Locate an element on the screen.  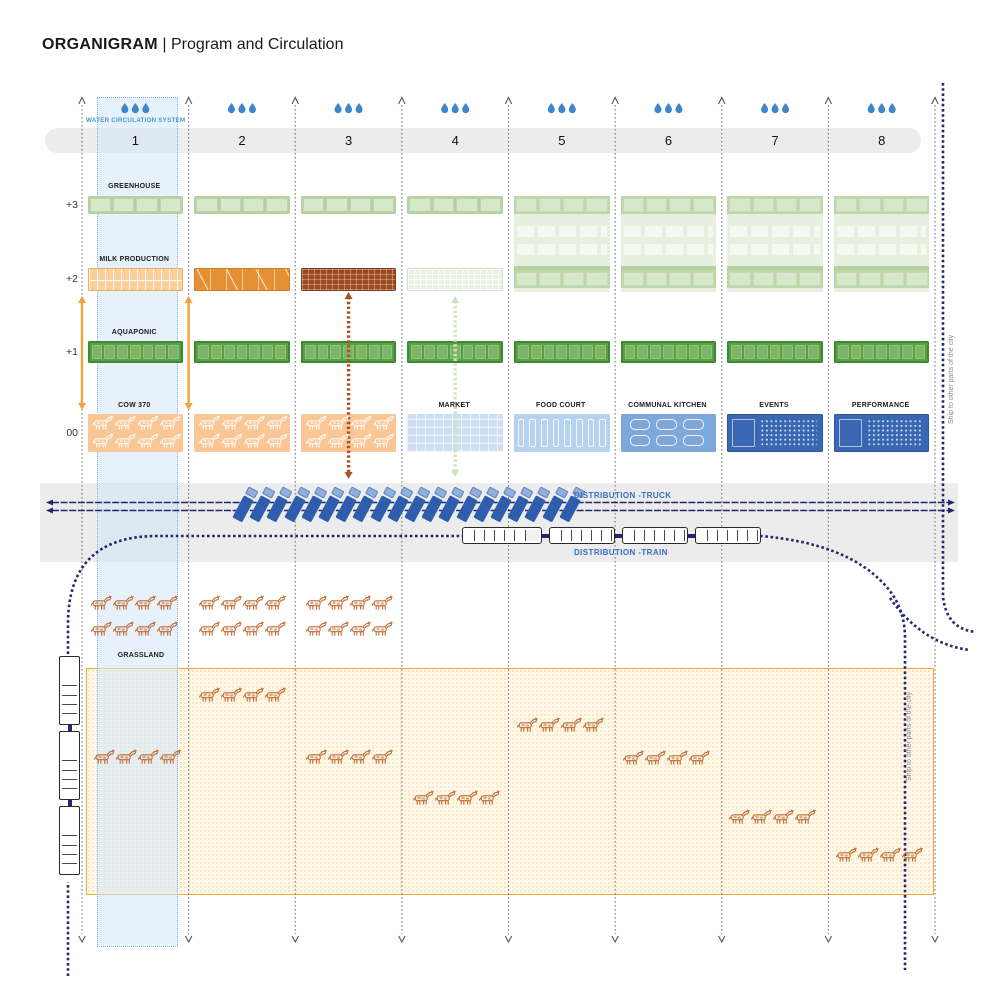
water-circulation-label: WATER CIRCULATION SYSTEM is located at coordinates (136, 120).